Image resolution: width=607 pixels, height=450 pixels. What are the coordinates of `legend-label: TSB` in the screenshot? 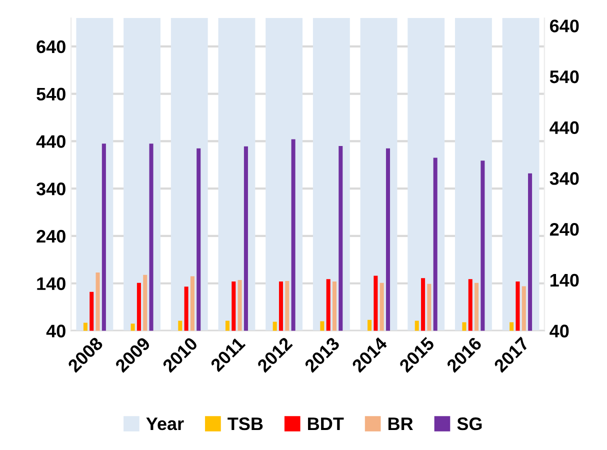 It's located at (245, 423).